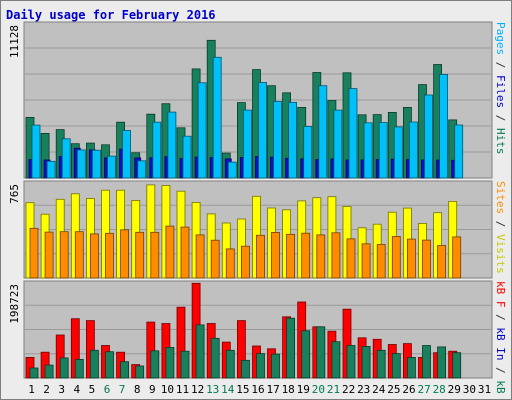 Image resolution: width=512 pixels, height=400 pixels. Describe the element at coordinates (111, 15) in the screenshot. I see `chart-title: Daily usage for February 2016` at that location.